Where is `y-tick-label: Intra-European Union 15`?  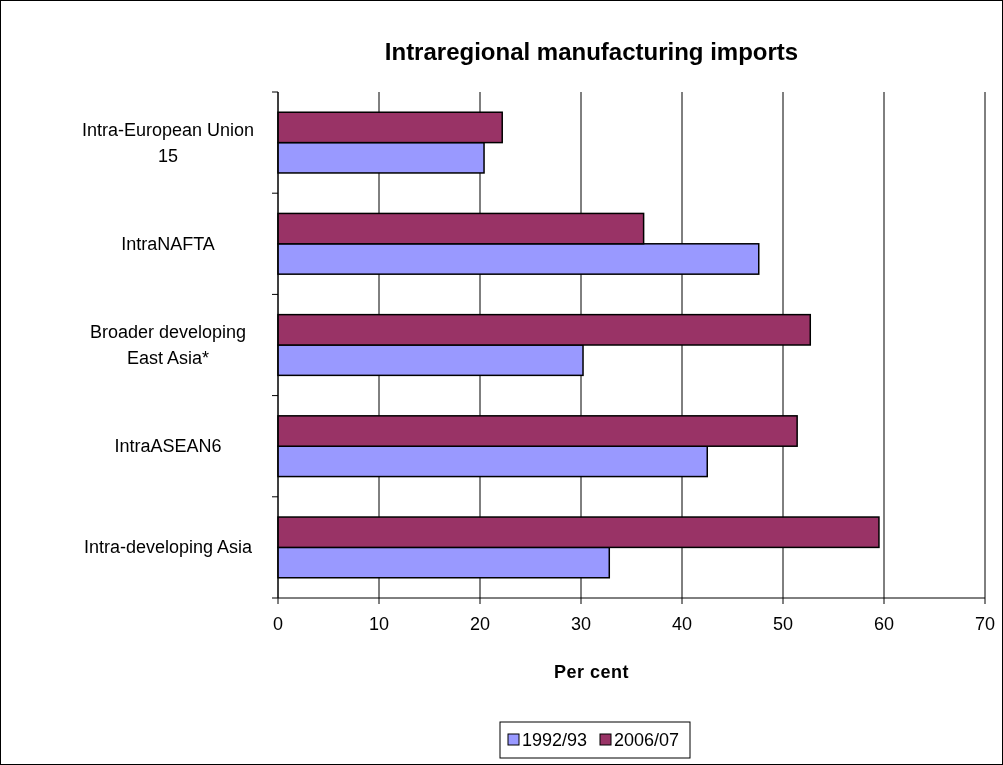 y-tick-label: Intra-European Union 15 is located at coordinates (168, 142).